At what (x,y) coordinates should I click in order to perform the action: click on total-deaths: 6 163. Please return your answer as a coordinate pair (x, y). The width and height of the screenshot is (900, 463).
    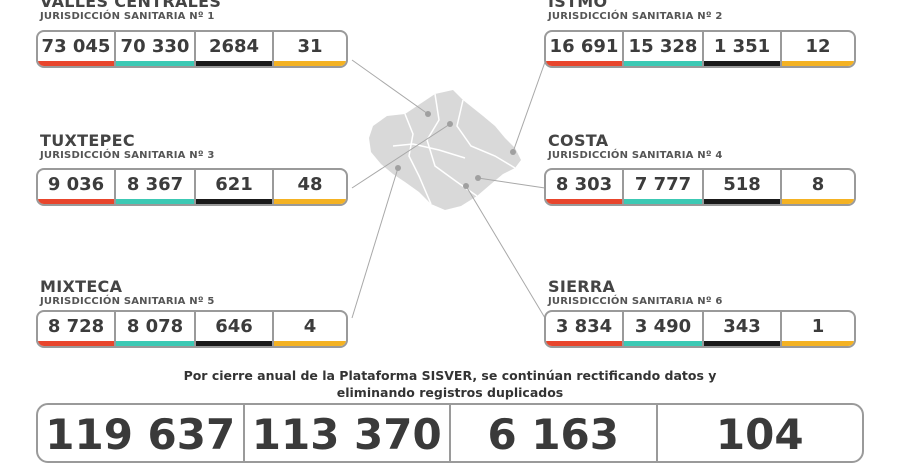
    Looking at the image, I should click on (554, 433).